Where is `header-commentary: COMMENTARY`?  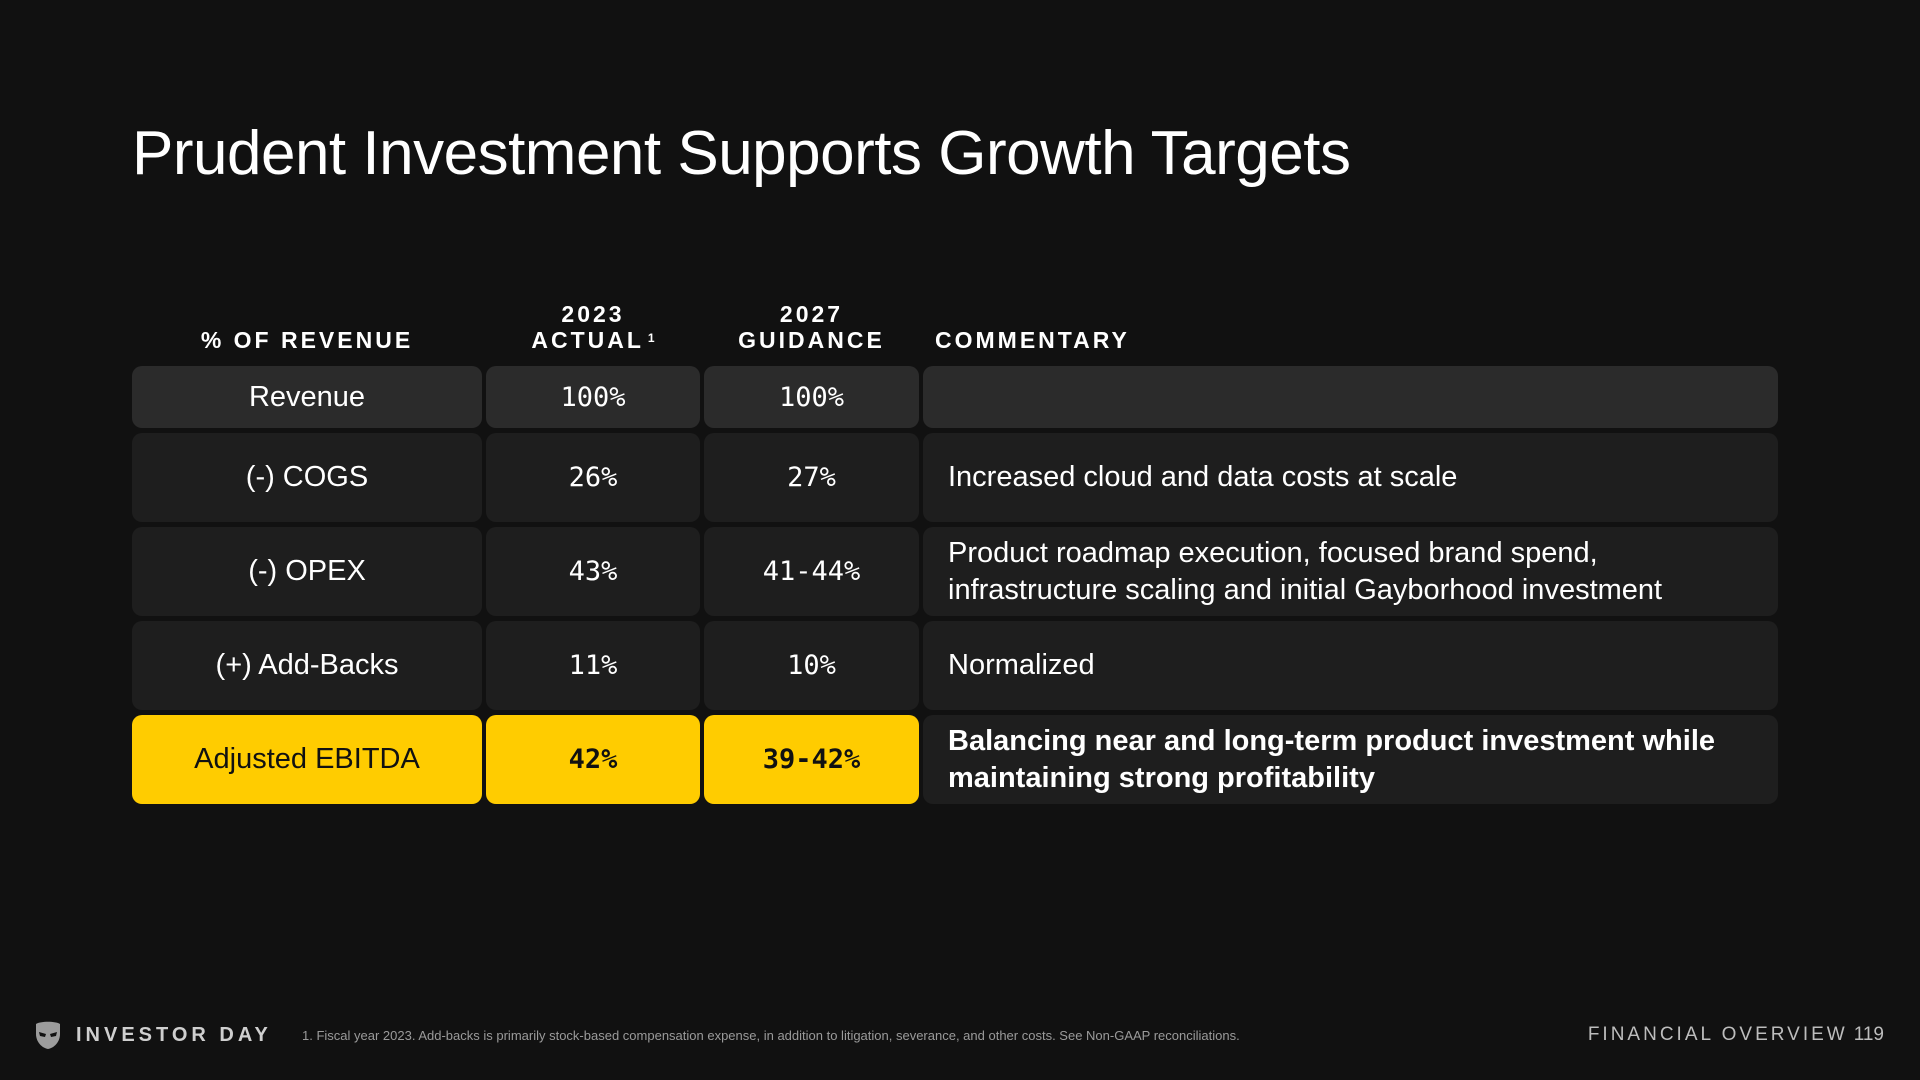 header-commentary: COMMENTARY is located at coordinates (1032, 340).